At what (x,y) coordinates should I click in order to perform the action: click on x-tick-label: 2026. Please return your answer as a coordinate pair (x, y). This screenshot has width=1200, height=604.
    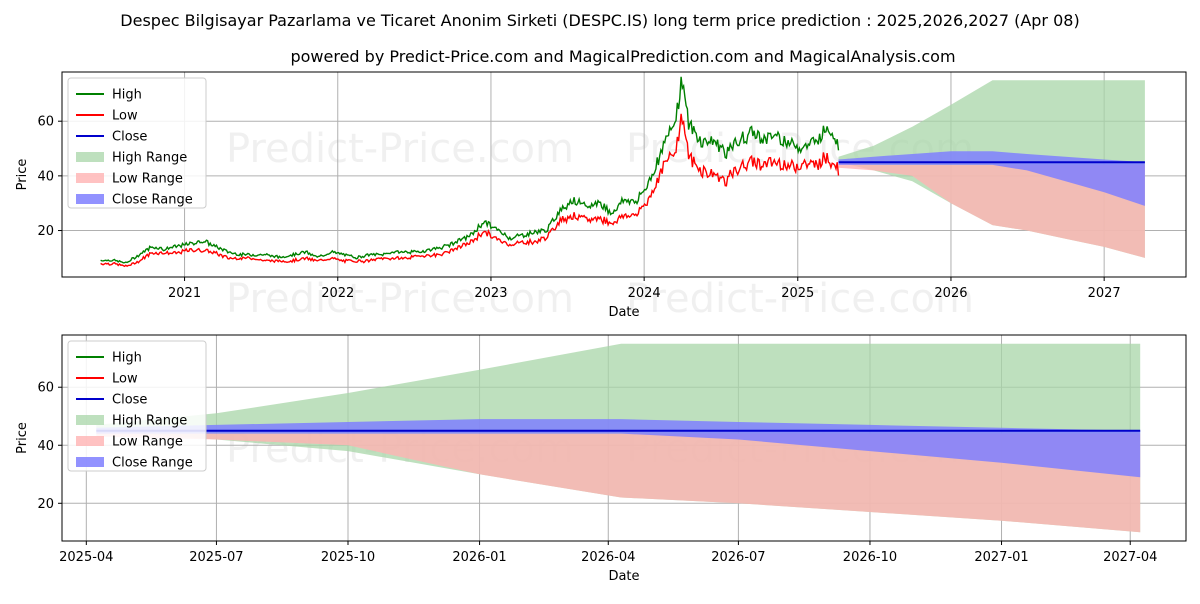
    Looking at the image, I should click on (950, 293).